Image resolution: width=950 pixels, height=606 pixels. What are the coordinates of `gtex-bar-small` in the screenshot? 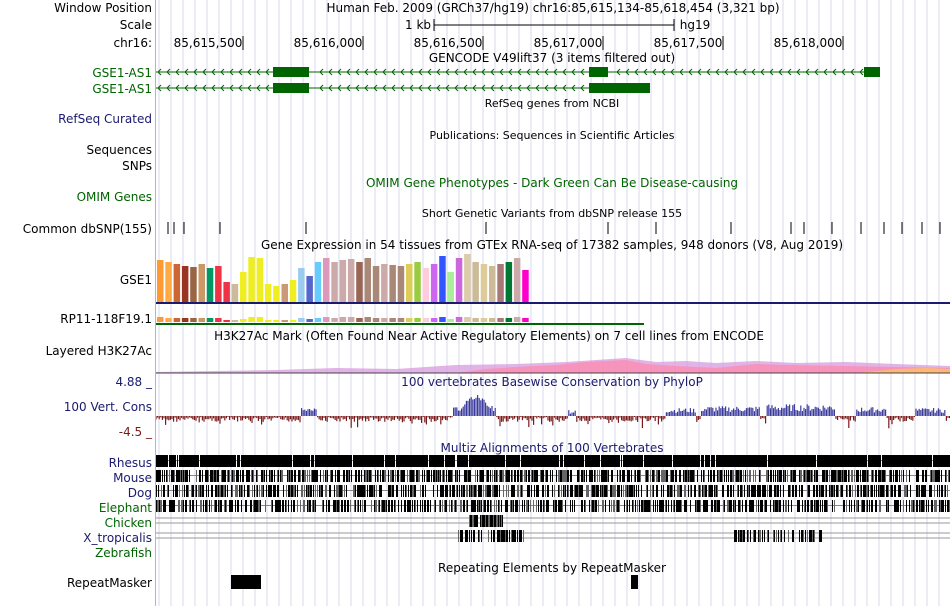 It's located at (334, 320).